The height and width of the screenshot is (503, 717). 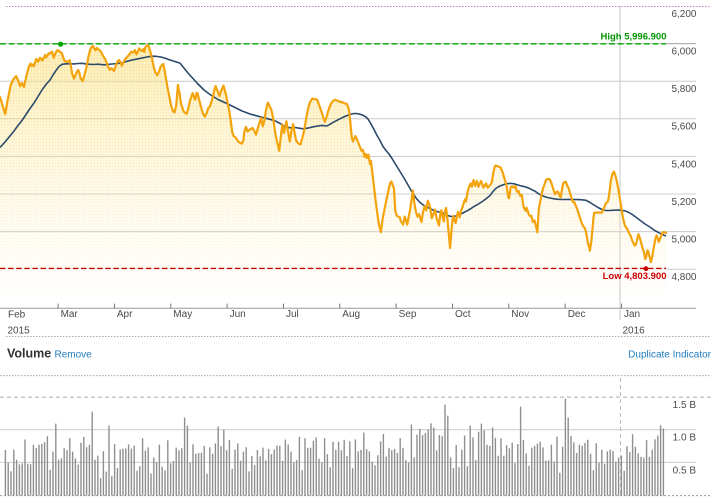 What do you see at coordinates (683, 89) in the screenshot?
I see `svg-text: 5,800` at bounding box center [683, 89].